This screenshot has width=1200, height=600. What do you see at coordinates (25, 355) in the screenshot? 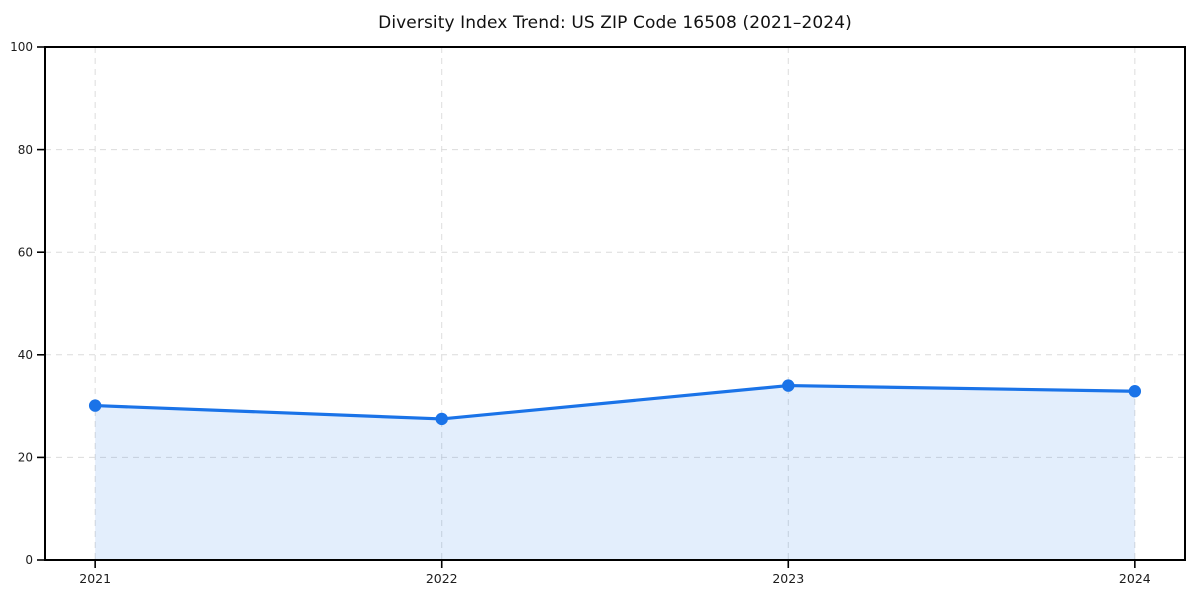
I see `y-tick-label-40: 40` at bounding box center [25, 355].